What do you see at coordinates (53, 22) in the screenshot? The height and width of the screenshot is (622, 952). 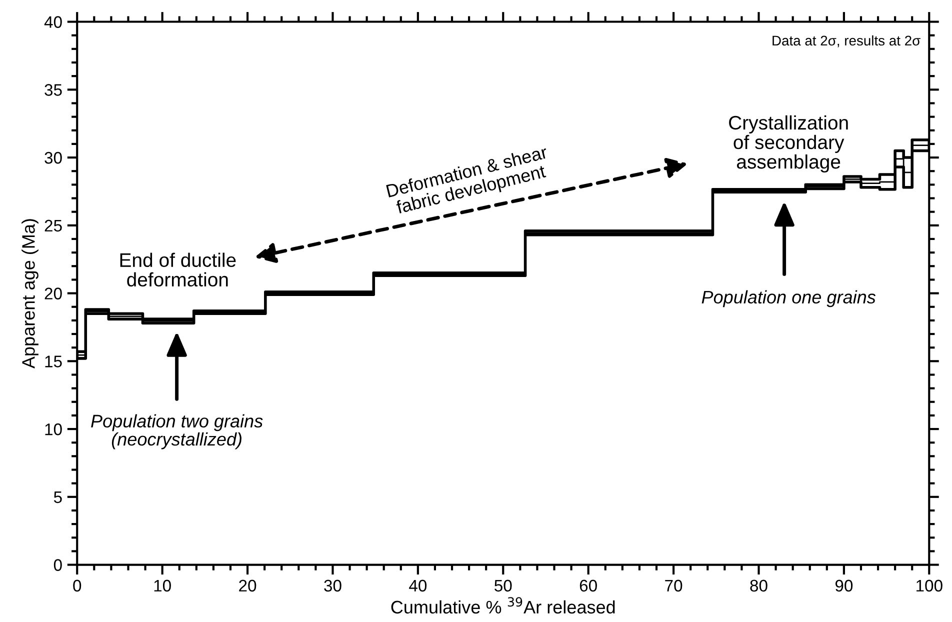 I see `y-tick-label: 40` at bounding box center [53, 22].